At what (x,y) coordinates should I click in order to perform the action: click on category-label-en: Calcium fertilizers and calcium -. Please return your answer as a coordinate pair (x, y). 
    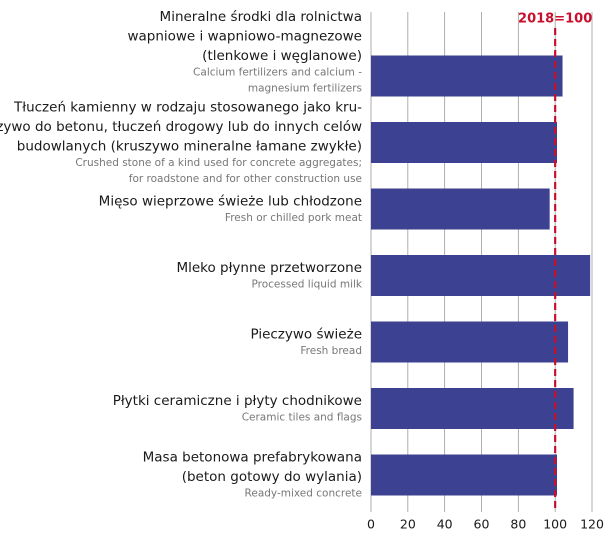
    Looking at the image, I should click on (277, 72).